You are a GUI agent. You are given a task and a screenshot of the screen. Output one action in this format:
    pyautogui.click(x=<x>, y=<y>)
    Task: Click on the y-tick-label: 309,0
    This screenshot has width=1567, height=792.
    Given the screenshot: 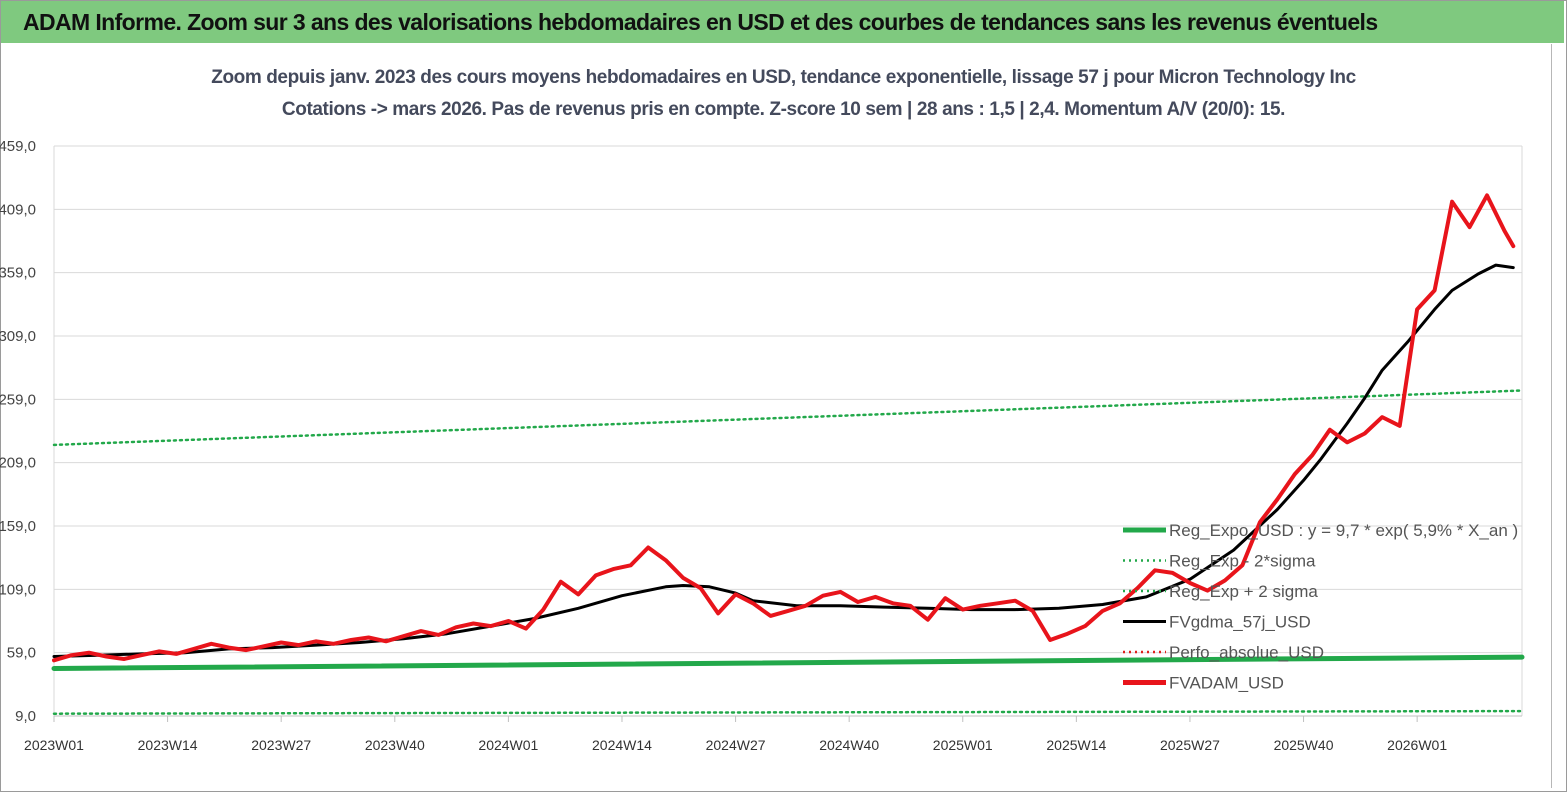 What is the action you would take?
    pyautogui.click(x=18, y=336)
    